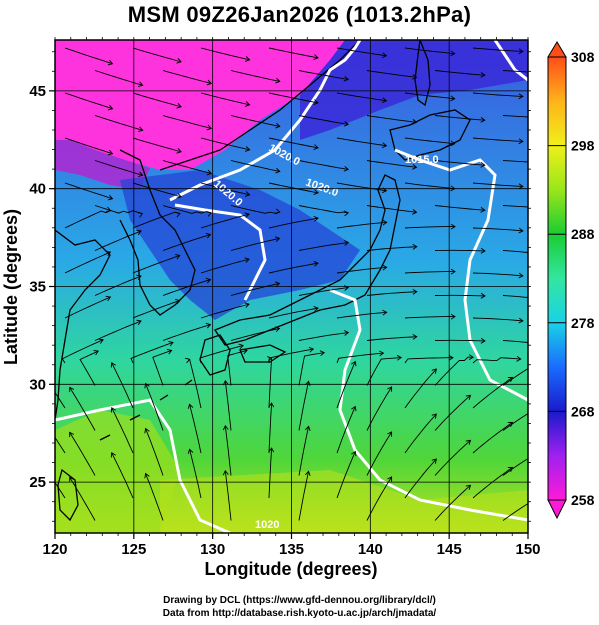 This screenshot has height=625, width=599. Describe the element at coordinates (557, 49) in the screenshot. I see `colorbar-top-arrow` at that location.